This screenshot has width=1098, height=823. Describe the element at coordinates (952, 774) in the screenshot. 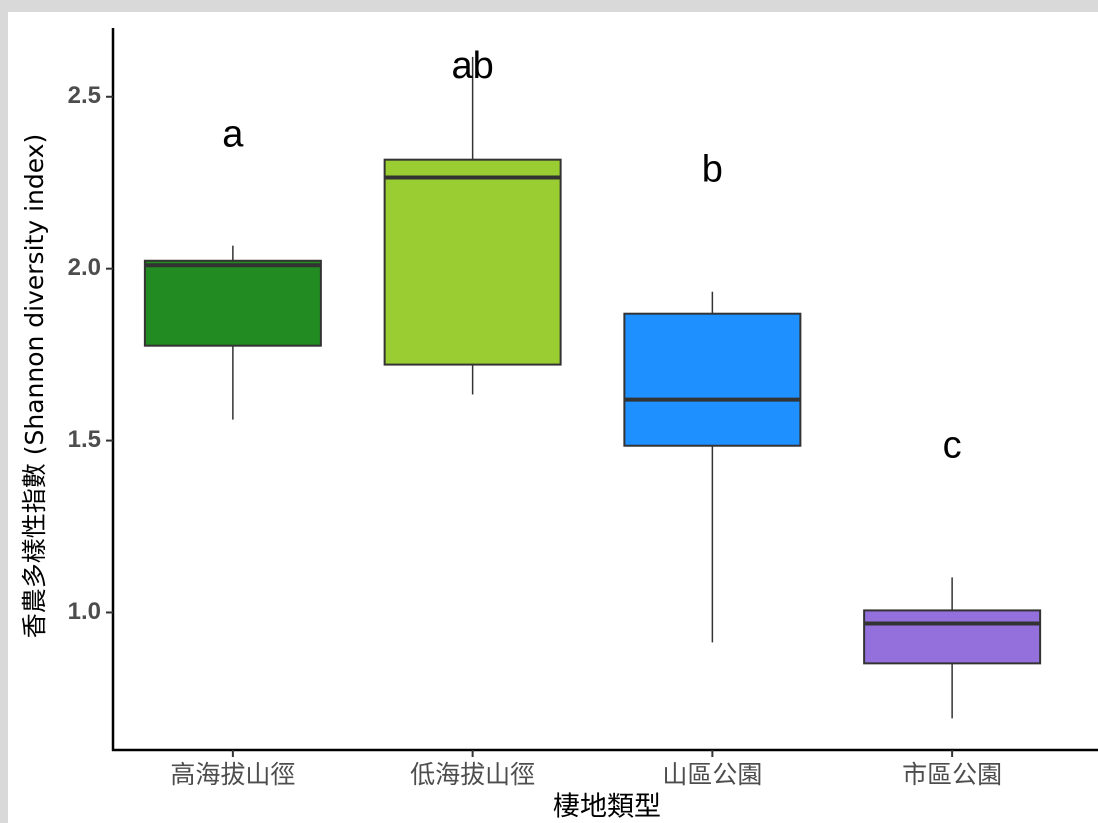

I see `x-tick-label: 市區公園` at that location.